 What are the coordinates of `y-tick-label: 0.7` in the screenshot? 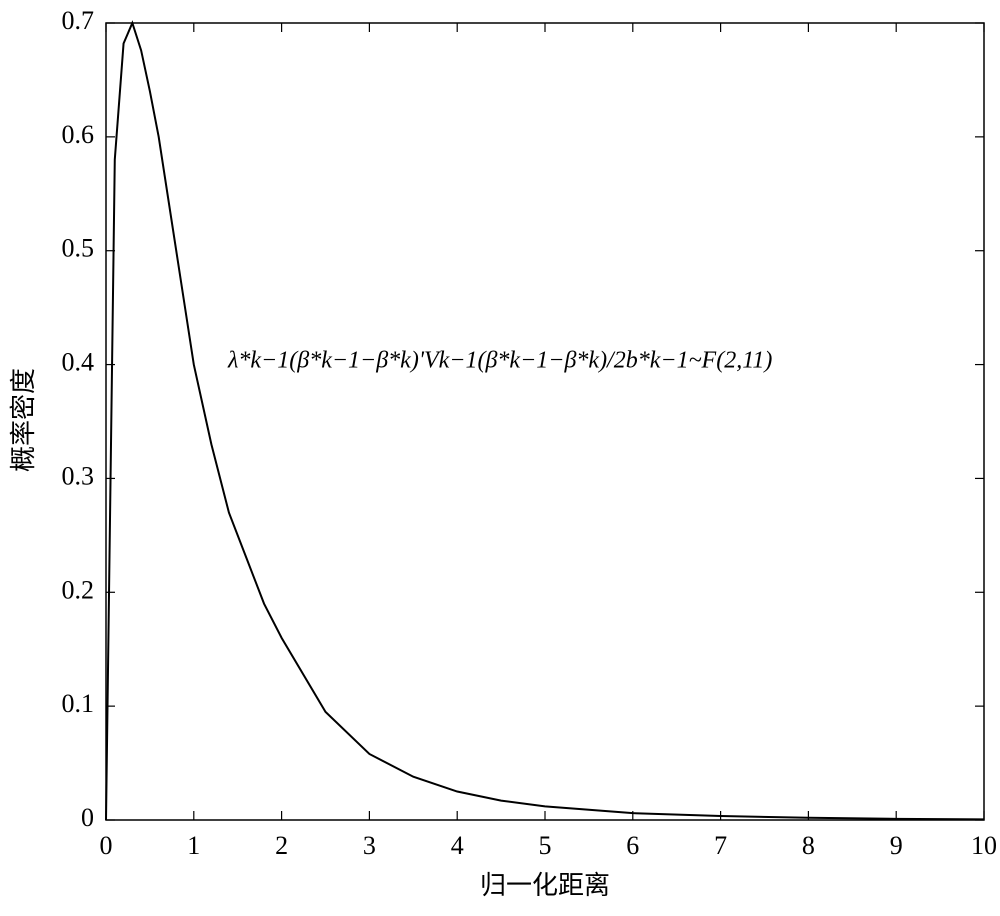 It's located at (78, 20).